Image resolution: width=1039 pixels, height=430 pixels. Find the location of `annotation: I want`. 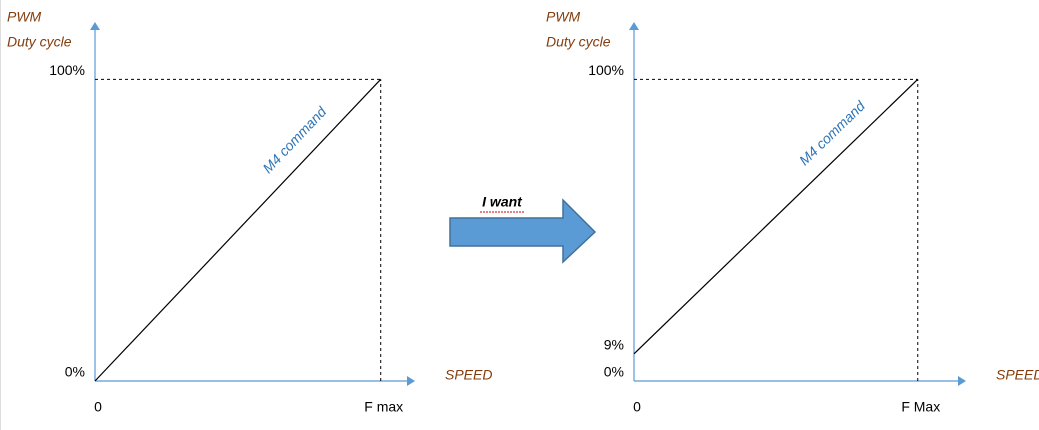

annotation: I want is located at coordinates (502, 202).